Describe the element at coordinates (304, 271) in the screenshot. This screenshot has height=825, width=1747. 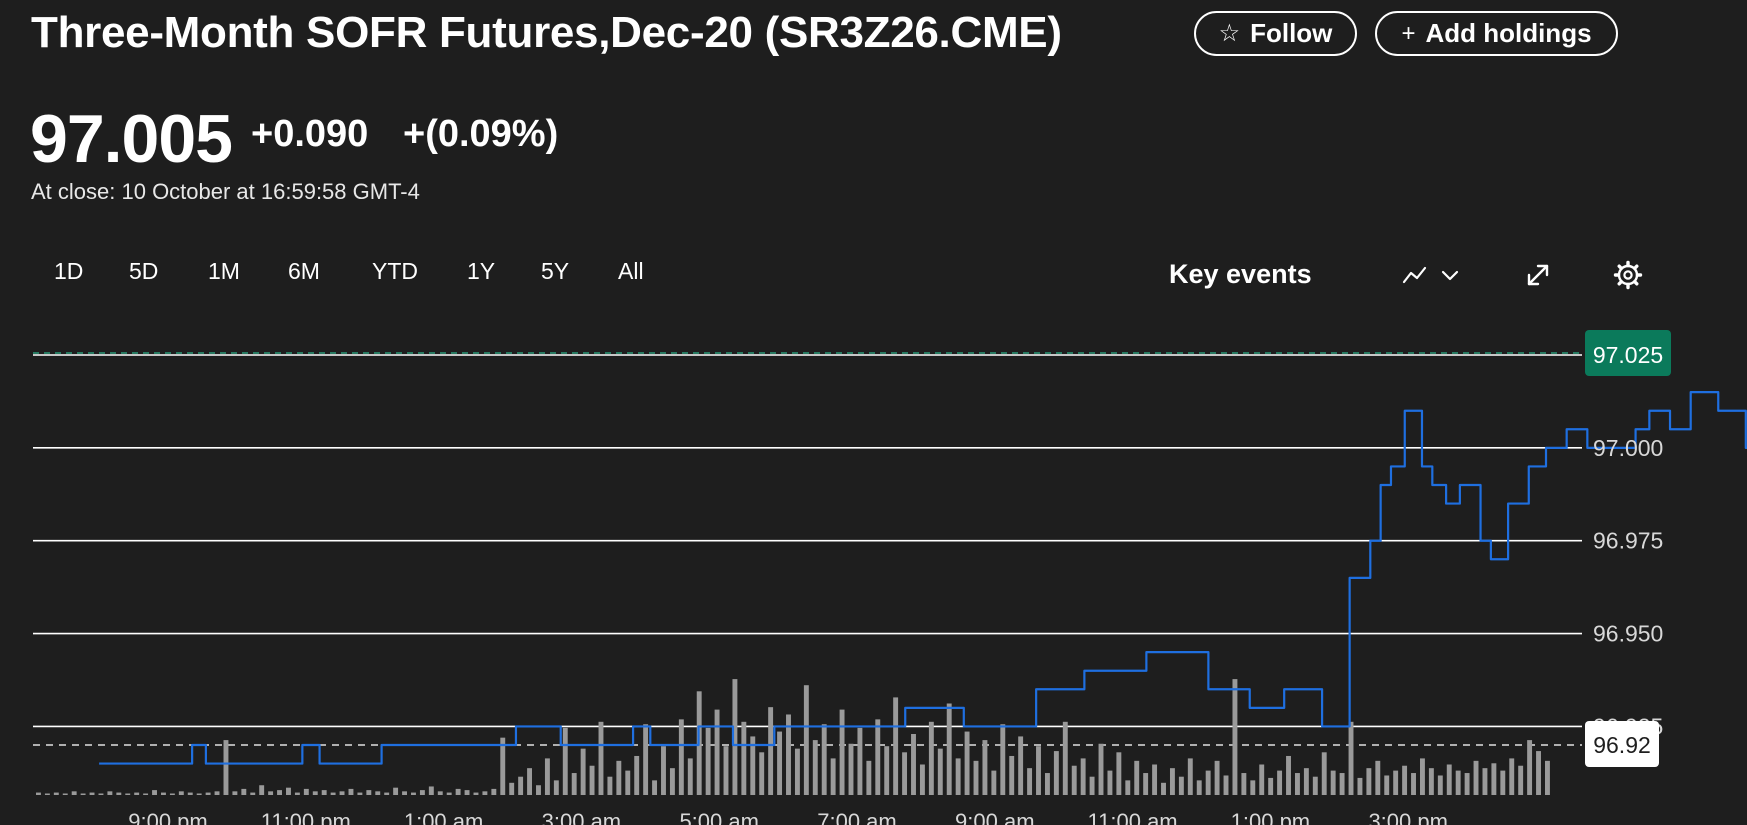
I see `range-6m-button: 6M` at that location.